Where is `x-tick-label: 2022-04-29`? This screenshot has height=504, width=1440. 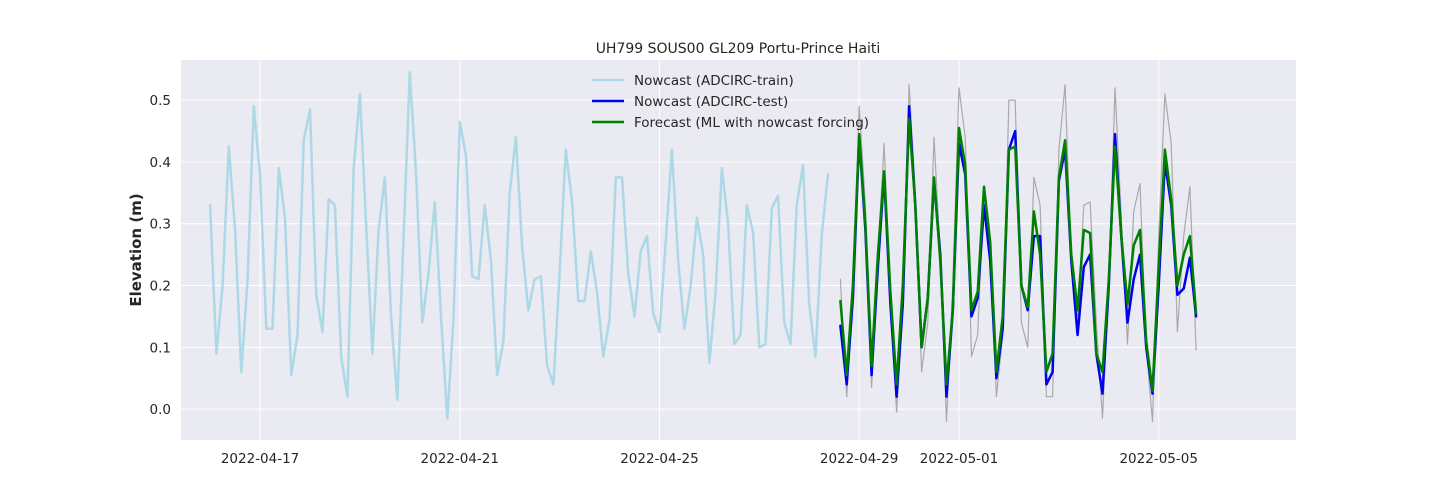
x-tick-label: 2022-04-29 is located at coordinates (859, 459).